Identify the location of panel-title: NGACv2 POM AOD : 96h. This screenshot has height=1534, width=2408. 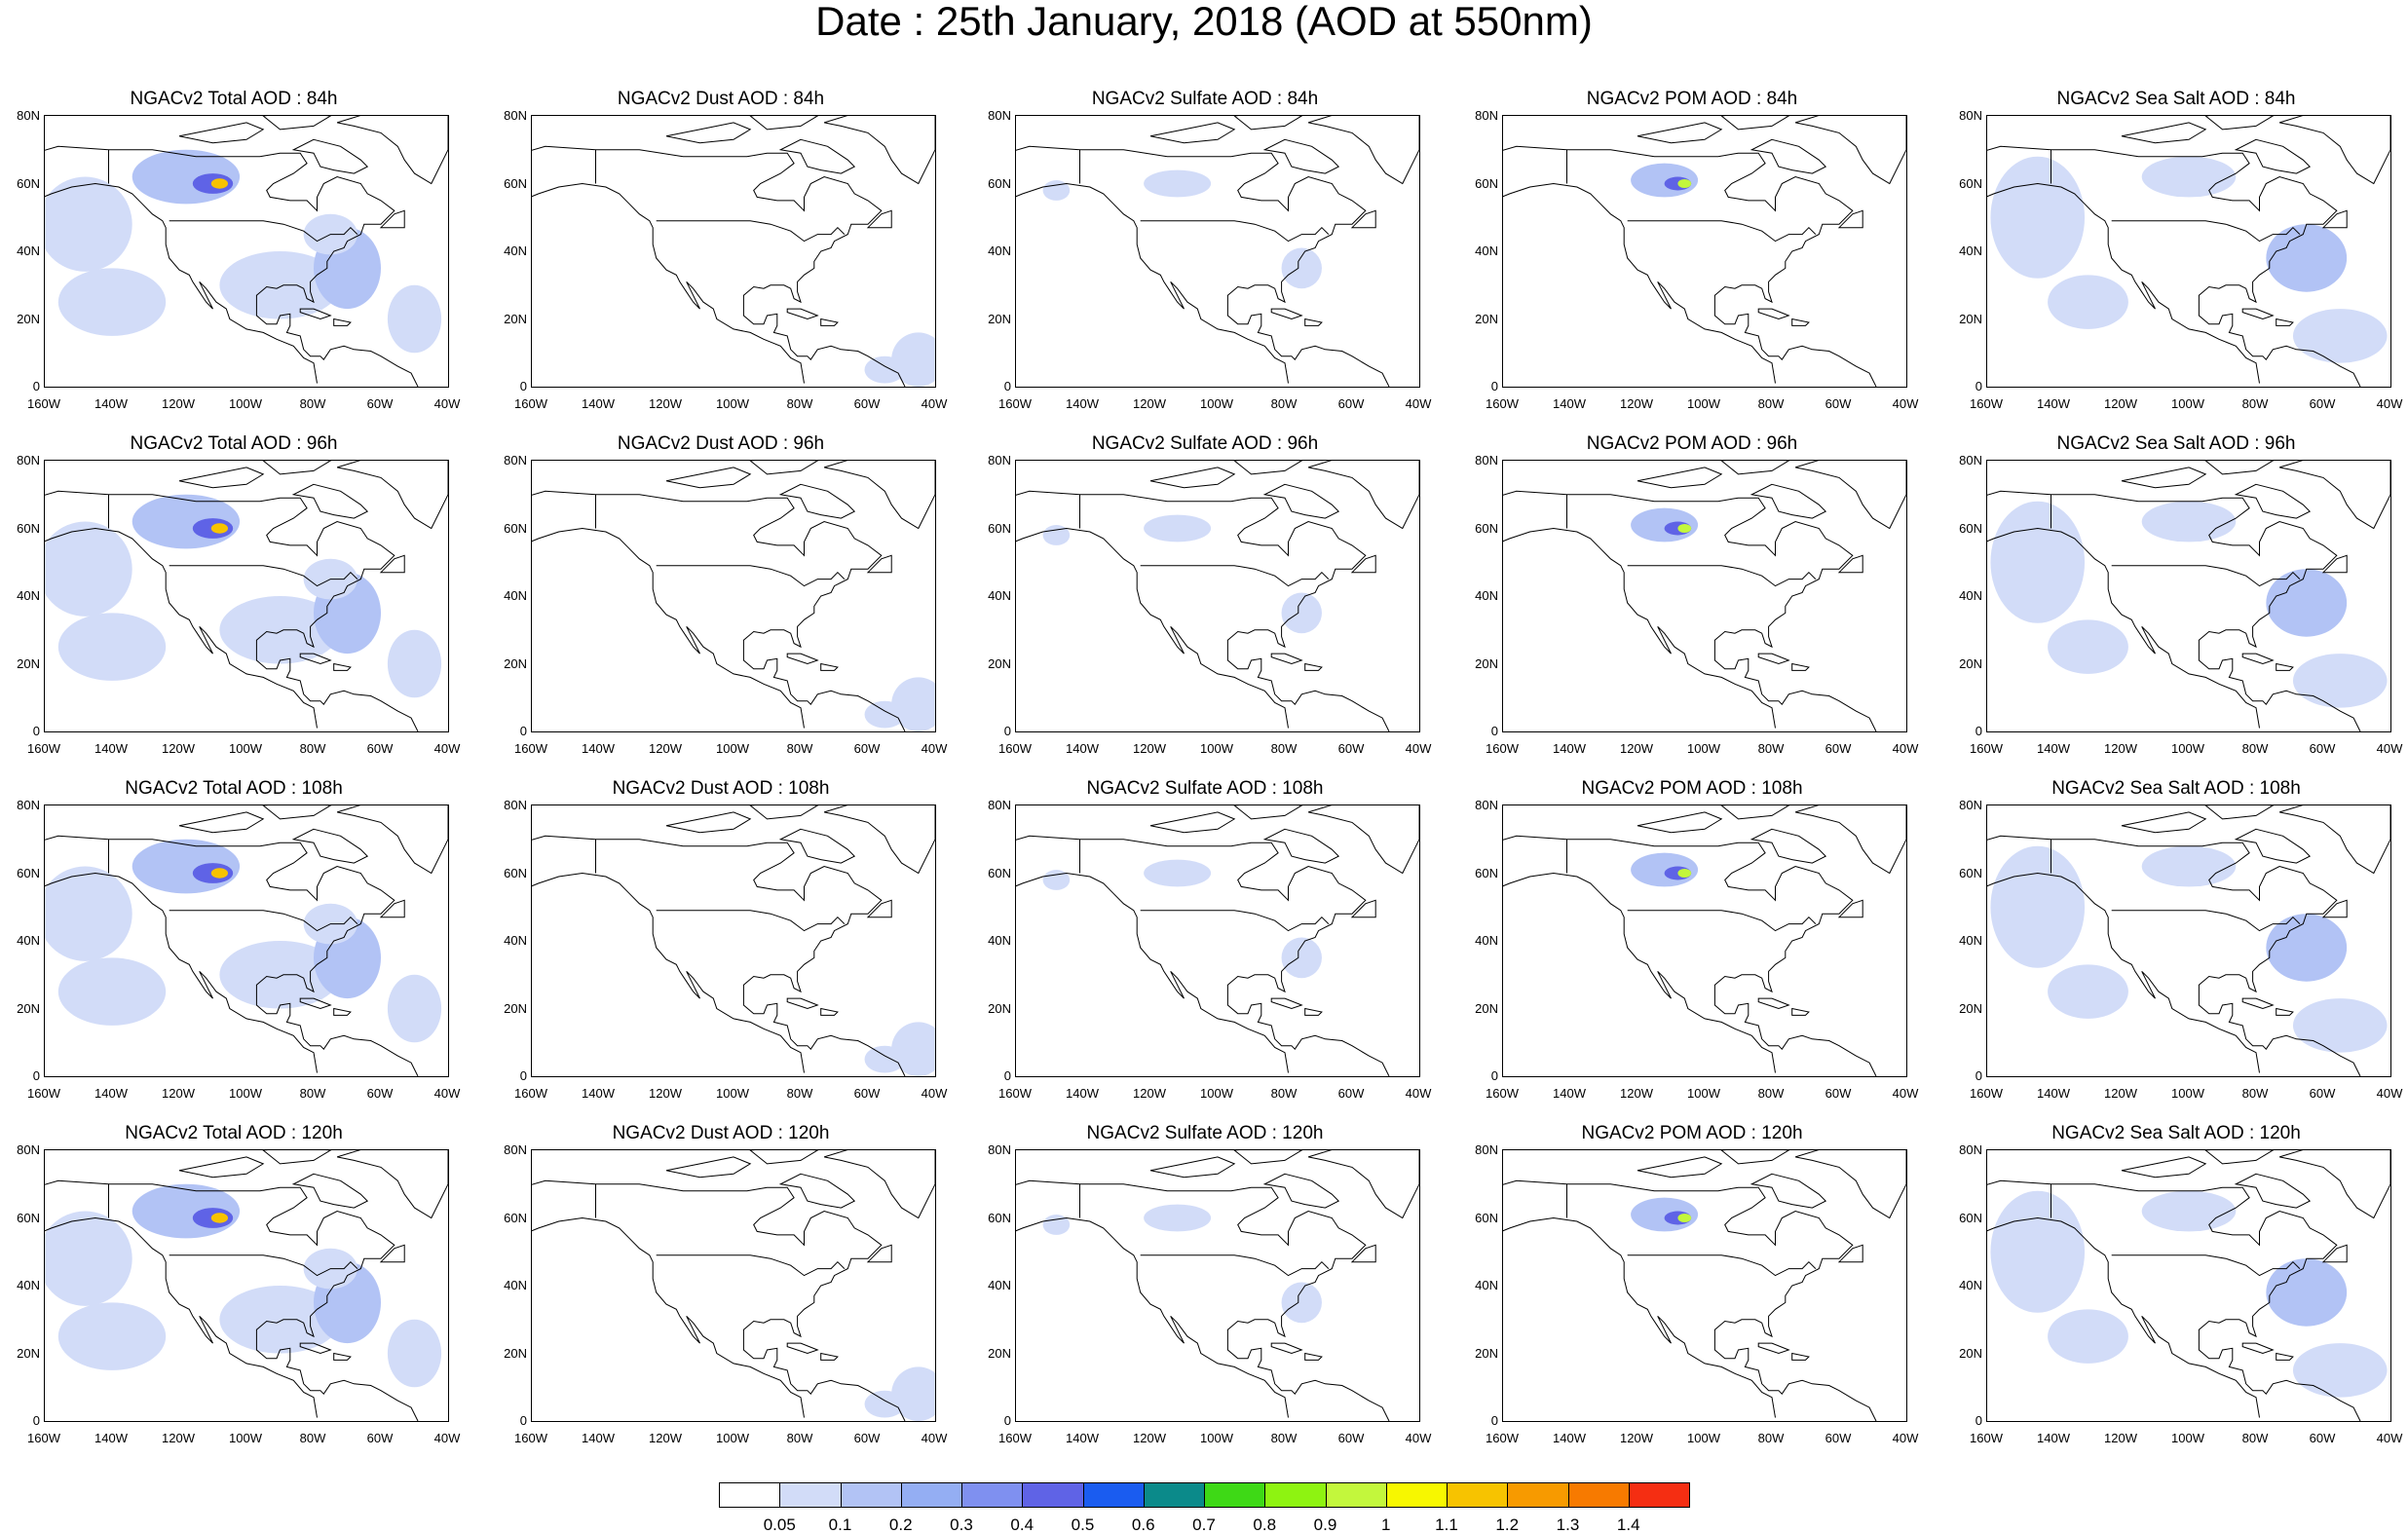
(1692, 443).